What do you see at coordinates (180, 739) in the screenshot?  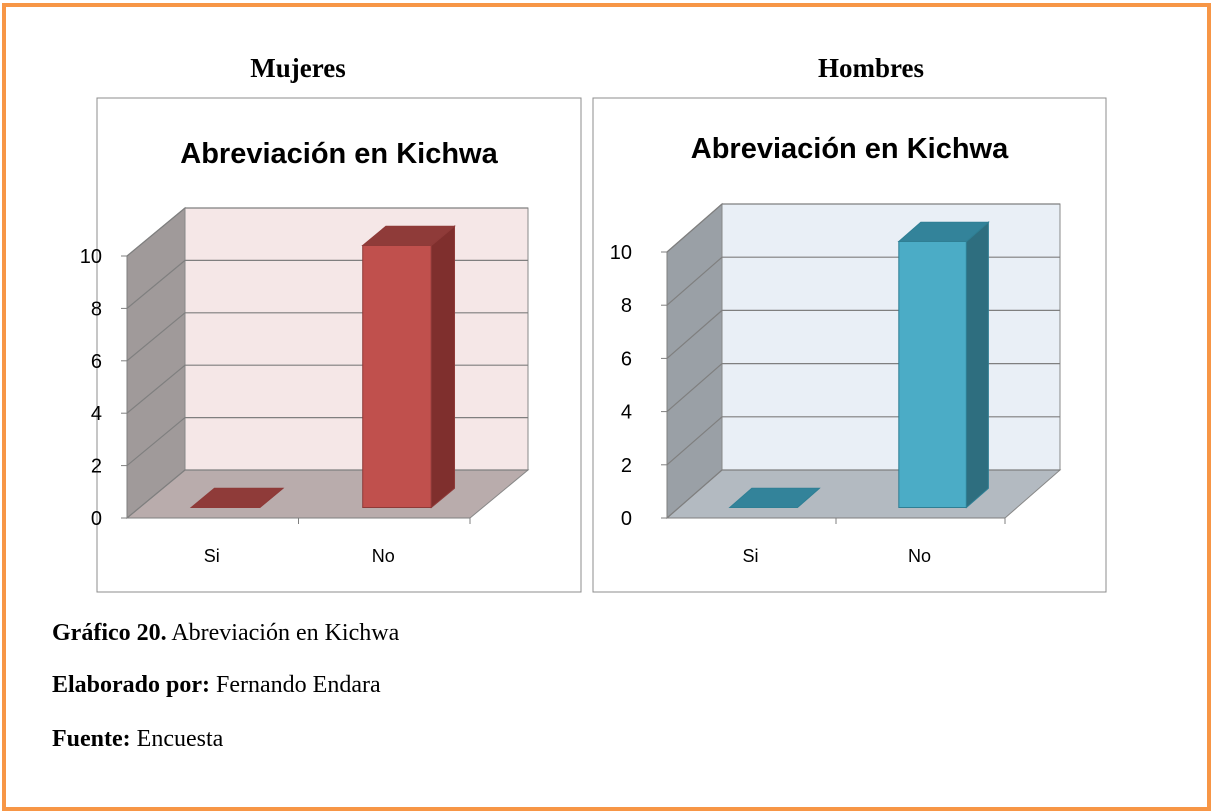 I see `caption-text: Encuesta` at bounding box center [180, 739].